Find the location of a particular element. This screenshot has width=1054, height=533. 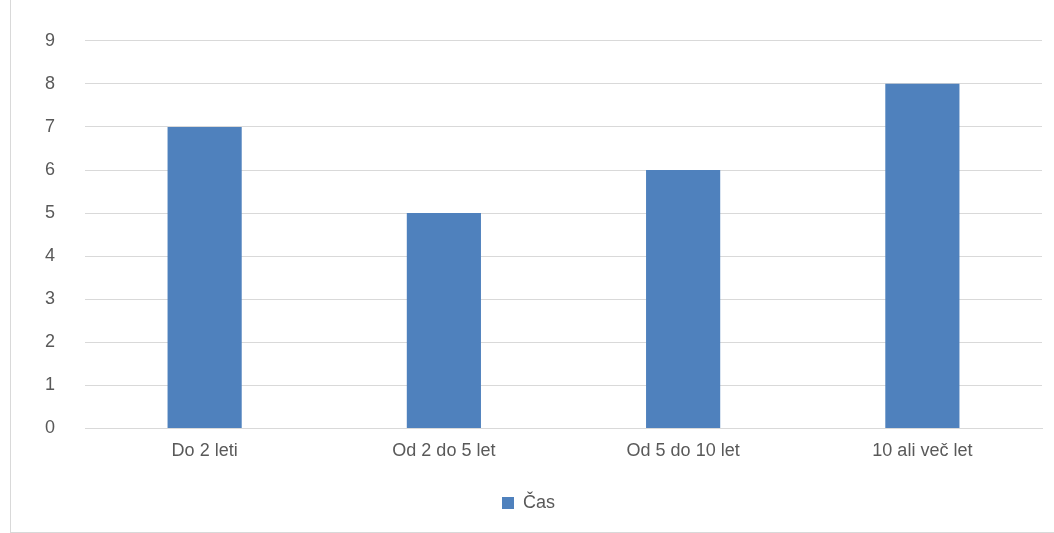

x-tick-label: Od 5 do 10 let is located at coordinates (683, 450).